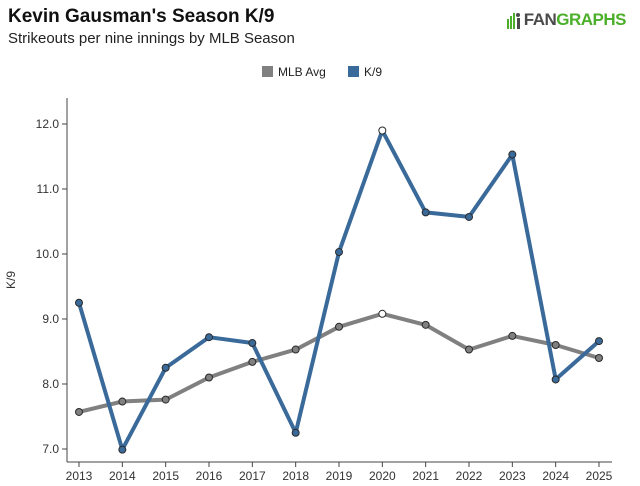  Describe the element at coordinates (48, 189) in the screenshot. I see `y-tick-label: 11.0` at that location.